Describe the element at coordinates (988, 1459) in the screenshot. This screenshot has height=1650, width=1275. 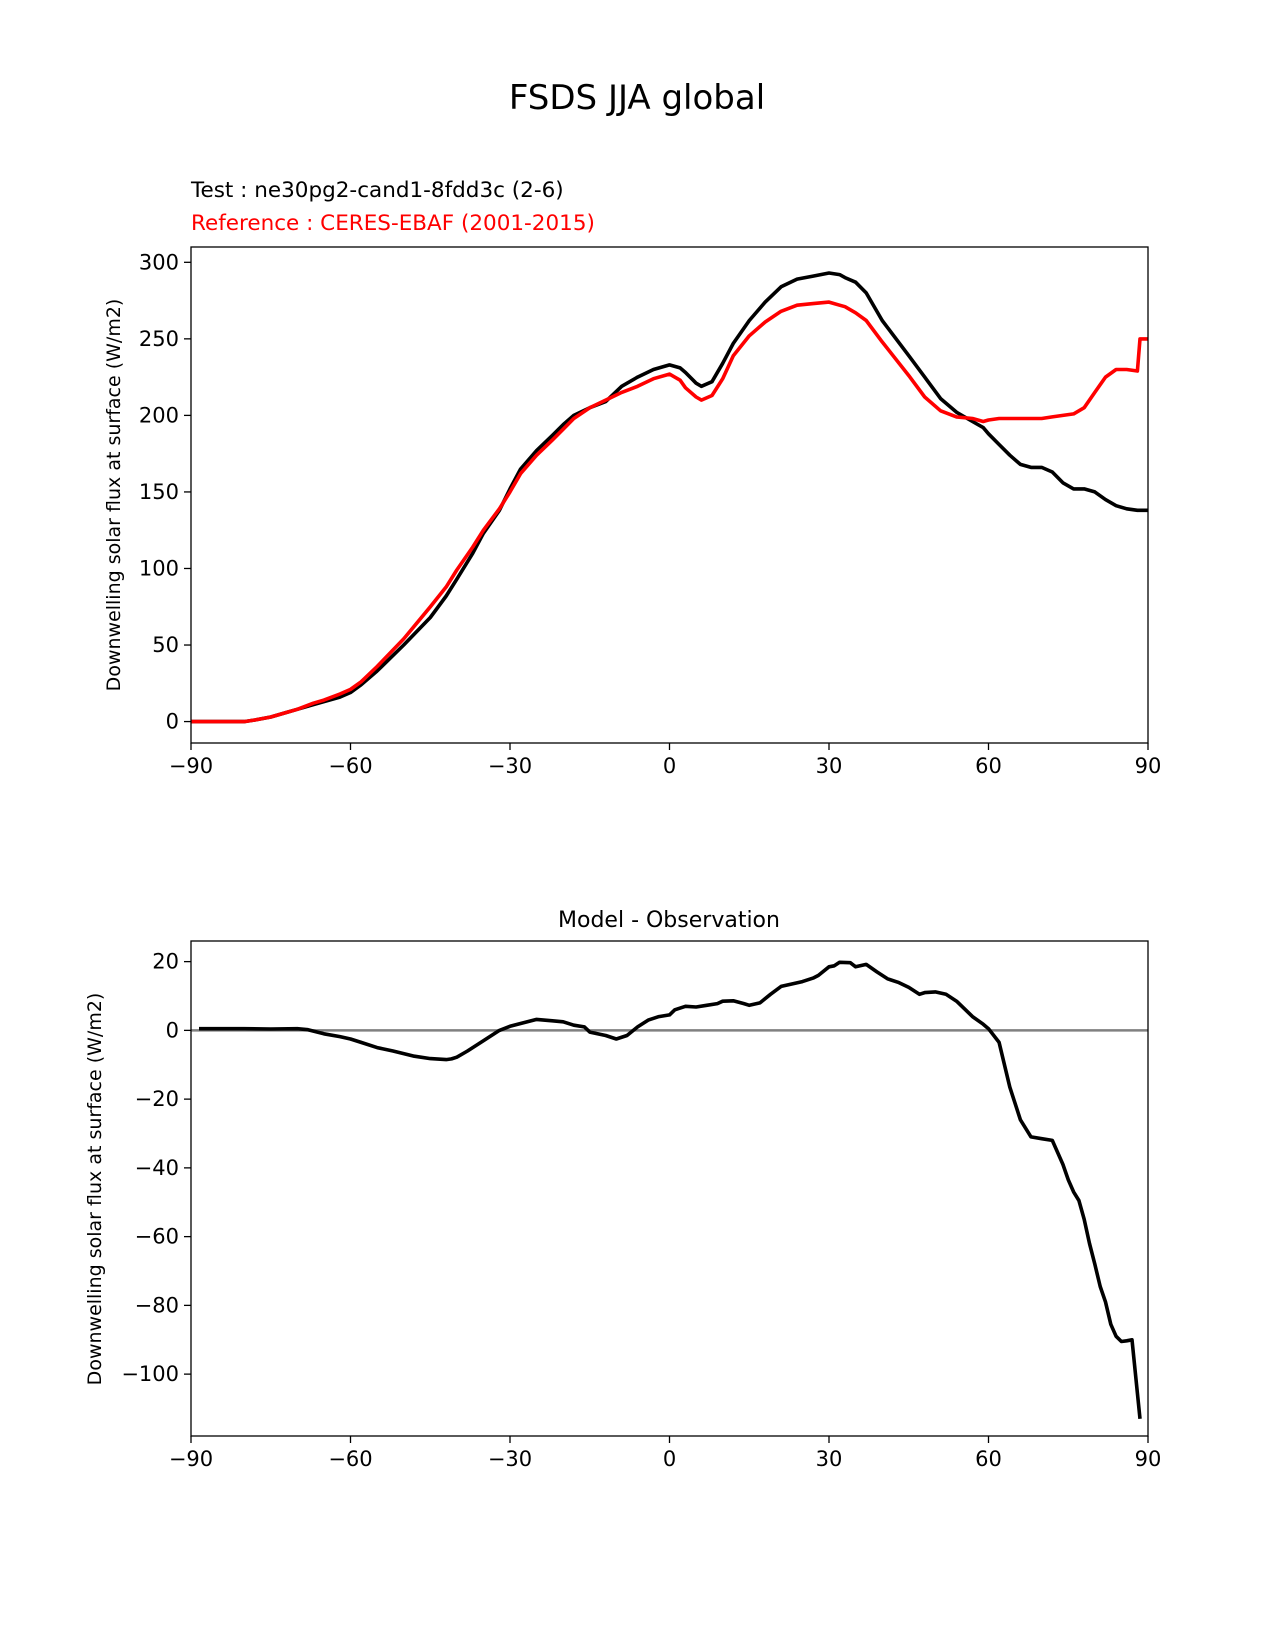
I see `bottom-x-tick-label: 60` at that location.